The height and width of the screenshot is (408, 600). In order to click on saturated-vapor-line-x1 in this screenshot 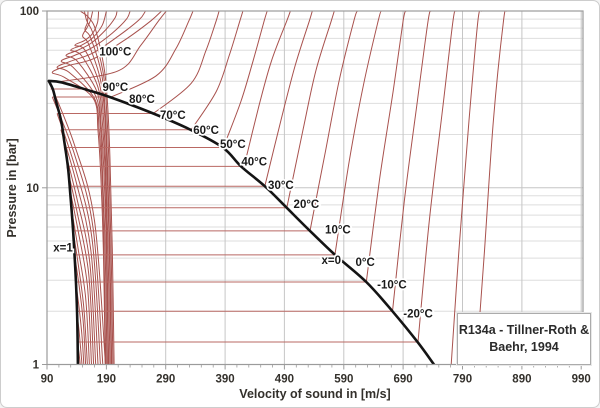, I will do `click(63, 222)`.